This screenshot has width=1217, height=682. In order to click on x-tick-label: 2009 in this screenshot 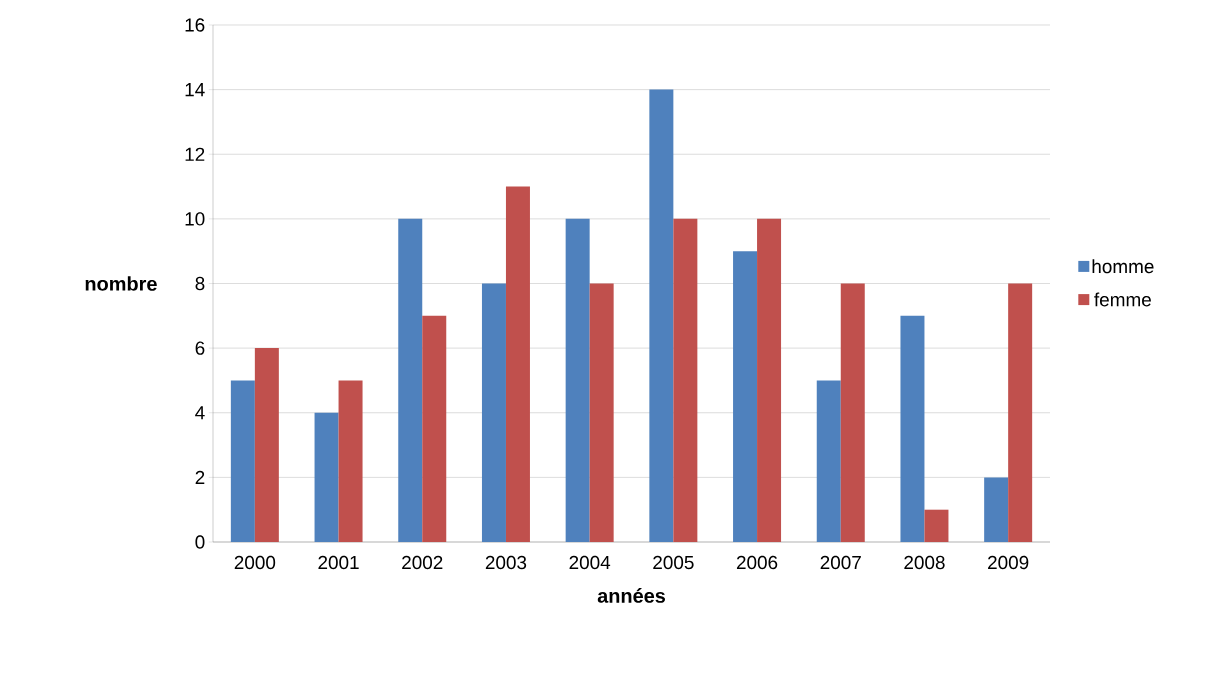, I will do `click(1008, 562)`.